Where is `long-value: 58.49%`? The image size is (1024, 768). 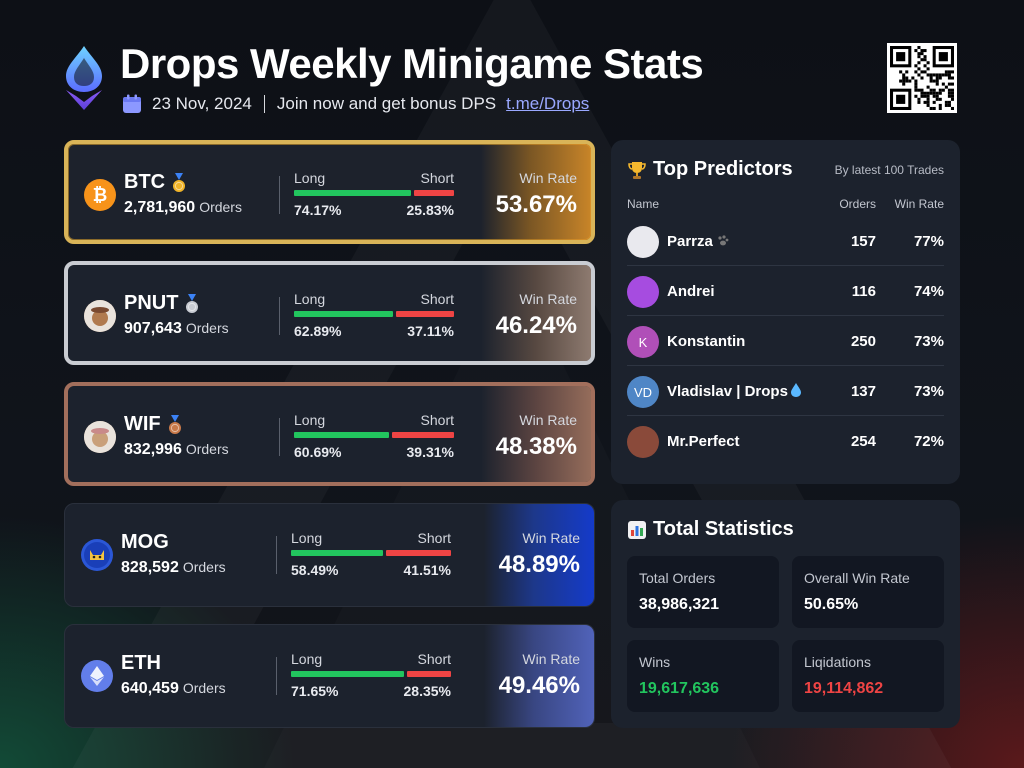 long-value: 58.49% is located at coordinates (315, 570).